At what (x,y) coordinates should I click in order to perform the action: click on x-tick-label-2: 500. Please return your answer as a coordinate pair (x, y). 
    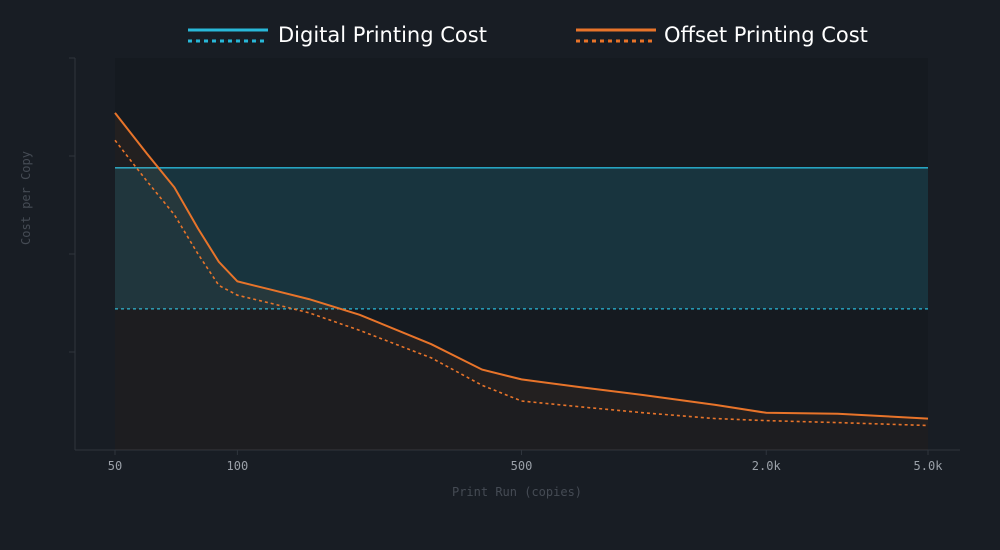
    Looking at the image, I should click on (522, 466).